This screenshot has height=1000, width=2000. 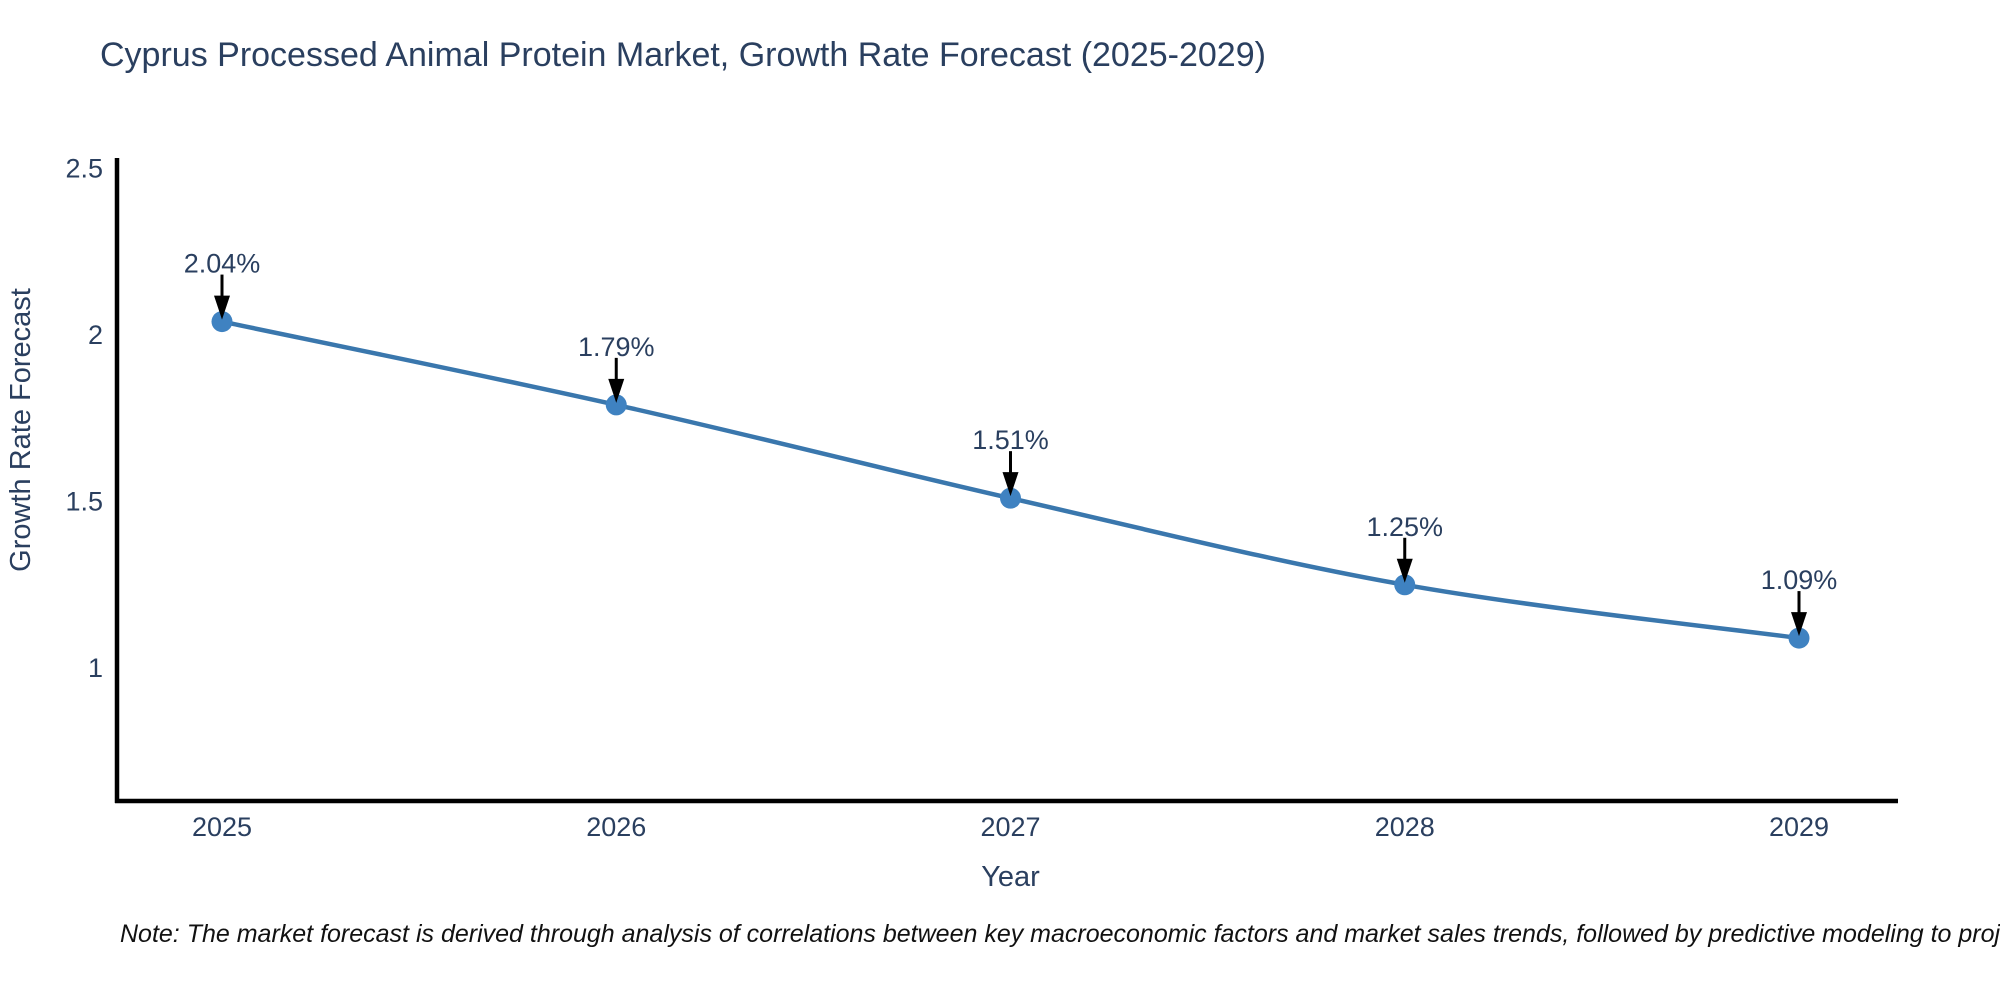 What do you see at coordinates (1799, 827) in the screenshot?
I see `x-tick-label: 2029` at bounding box center [1799, 827].